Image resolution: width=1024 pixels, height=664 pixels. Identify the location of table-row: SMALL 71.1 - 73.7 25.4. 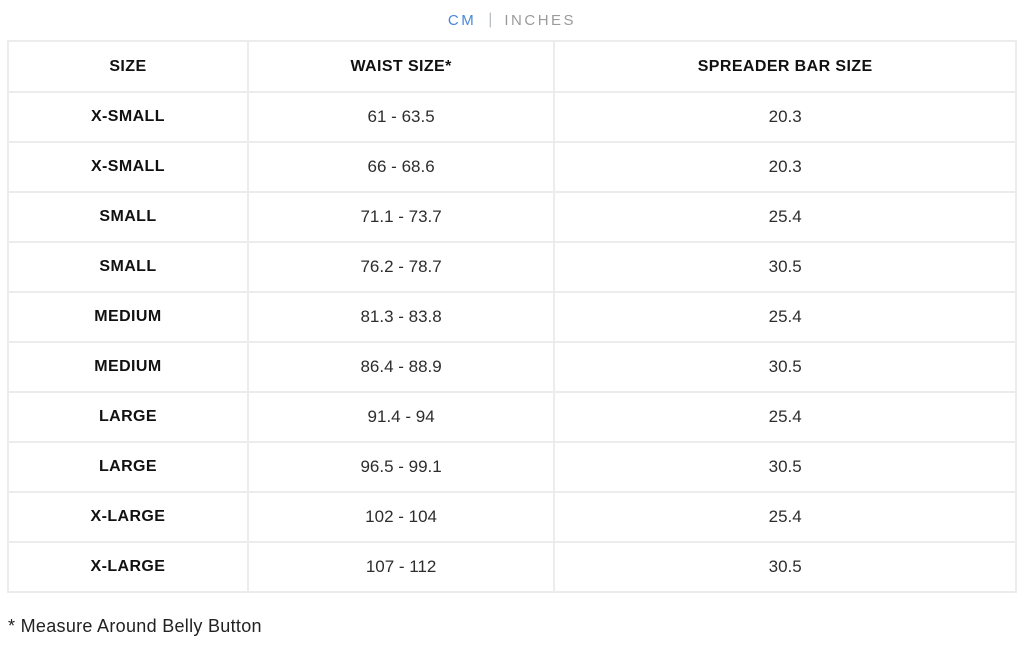
(512, 217).